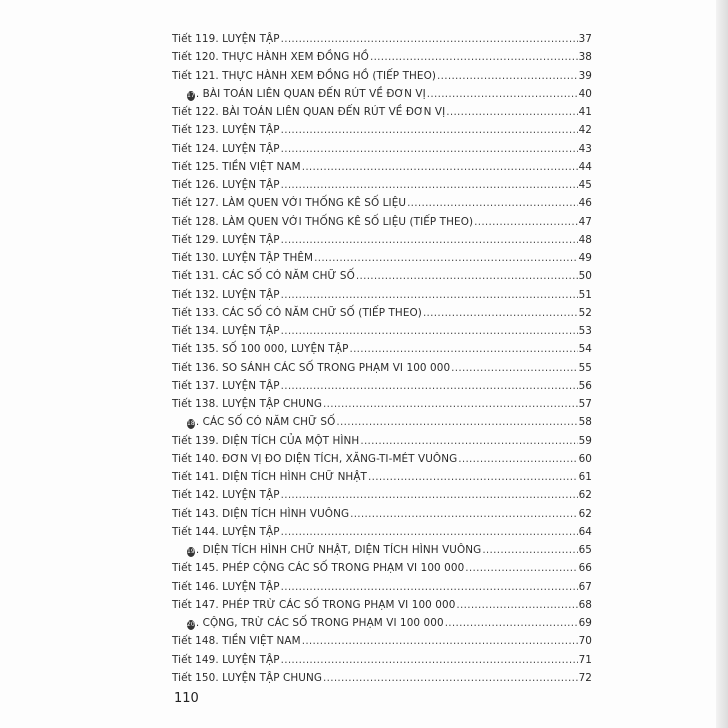 The width and height of the screenshot is (728, 728). Describe the element at coordinates (585, 604) in the screenshot. I see `toc-entry-page: 68` at that location.